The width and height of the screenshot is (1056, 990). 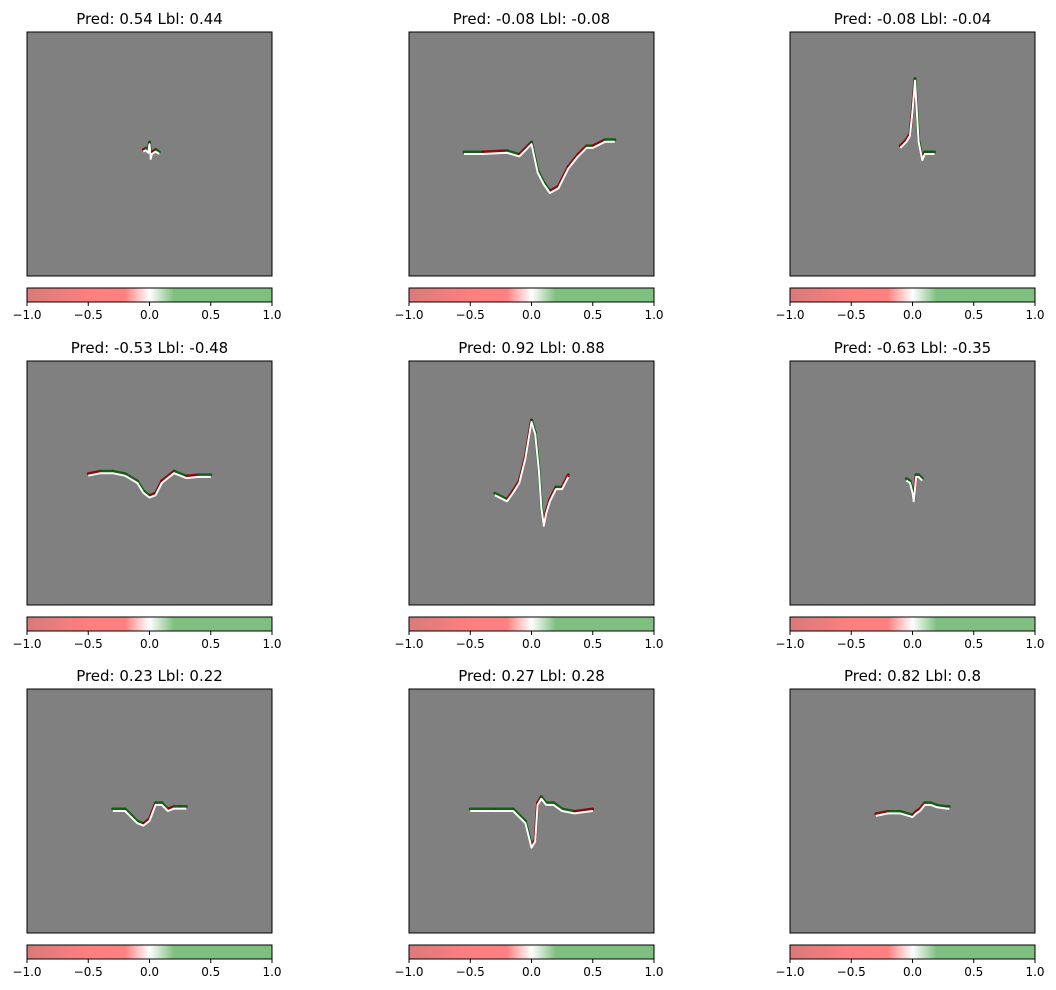 I want to click on panel-8: Pred: 0.27 Lbl: 0.28 −1.0 −0.5 0.0 0.5 1.0, so click(x=528, y=823).